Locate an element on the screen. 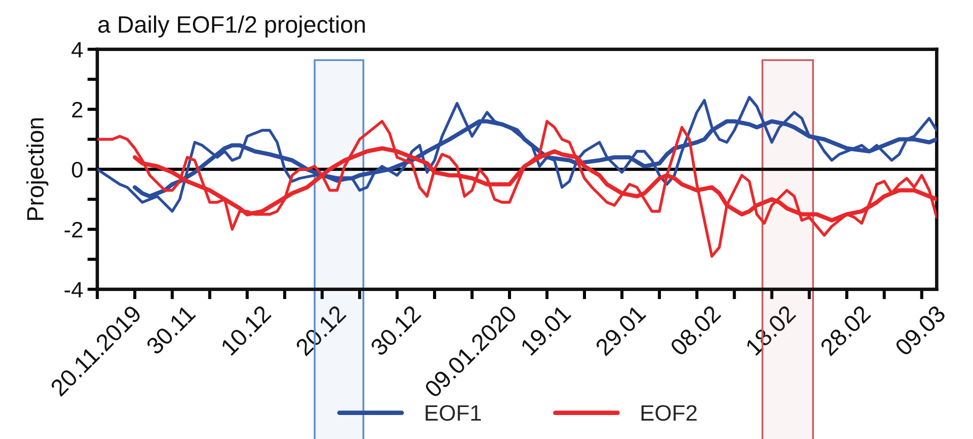  legend-label: EOF2 is located at coordinates (669, 413).